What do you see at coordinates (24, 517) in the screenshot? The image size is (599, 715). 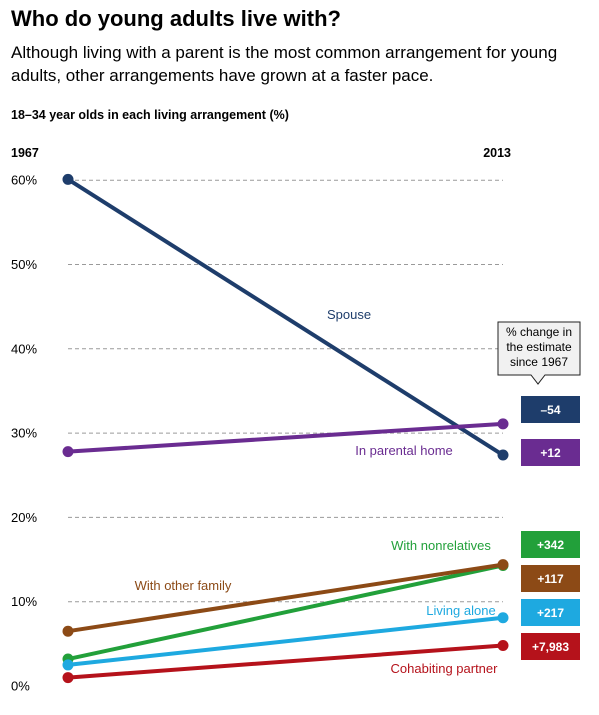 I see `y-tick-label: 20%` at bounding box center [24, 517].